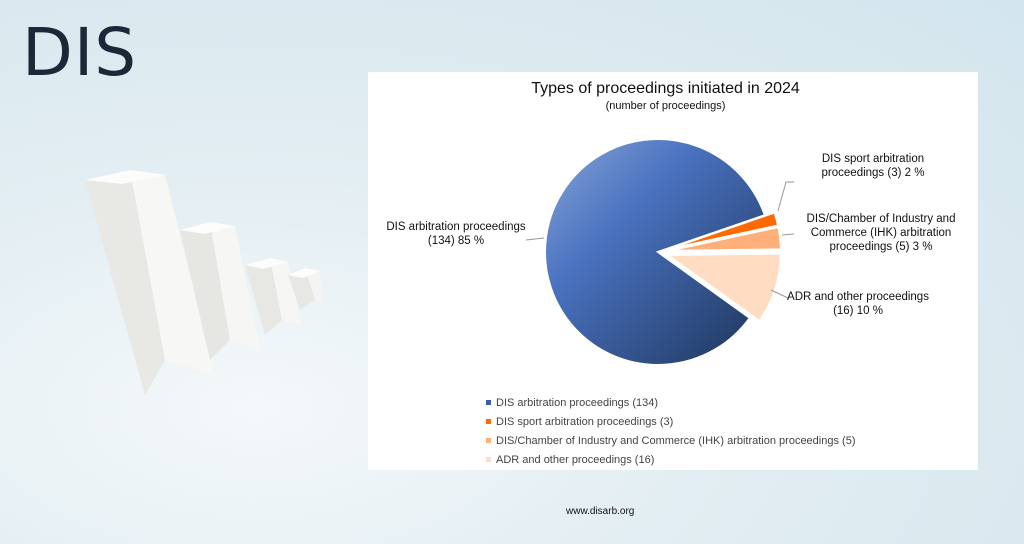  What do you see at coordinates (660, 240) in the screenshot?
I see `leader-lines` at bounding box center [660, 240].